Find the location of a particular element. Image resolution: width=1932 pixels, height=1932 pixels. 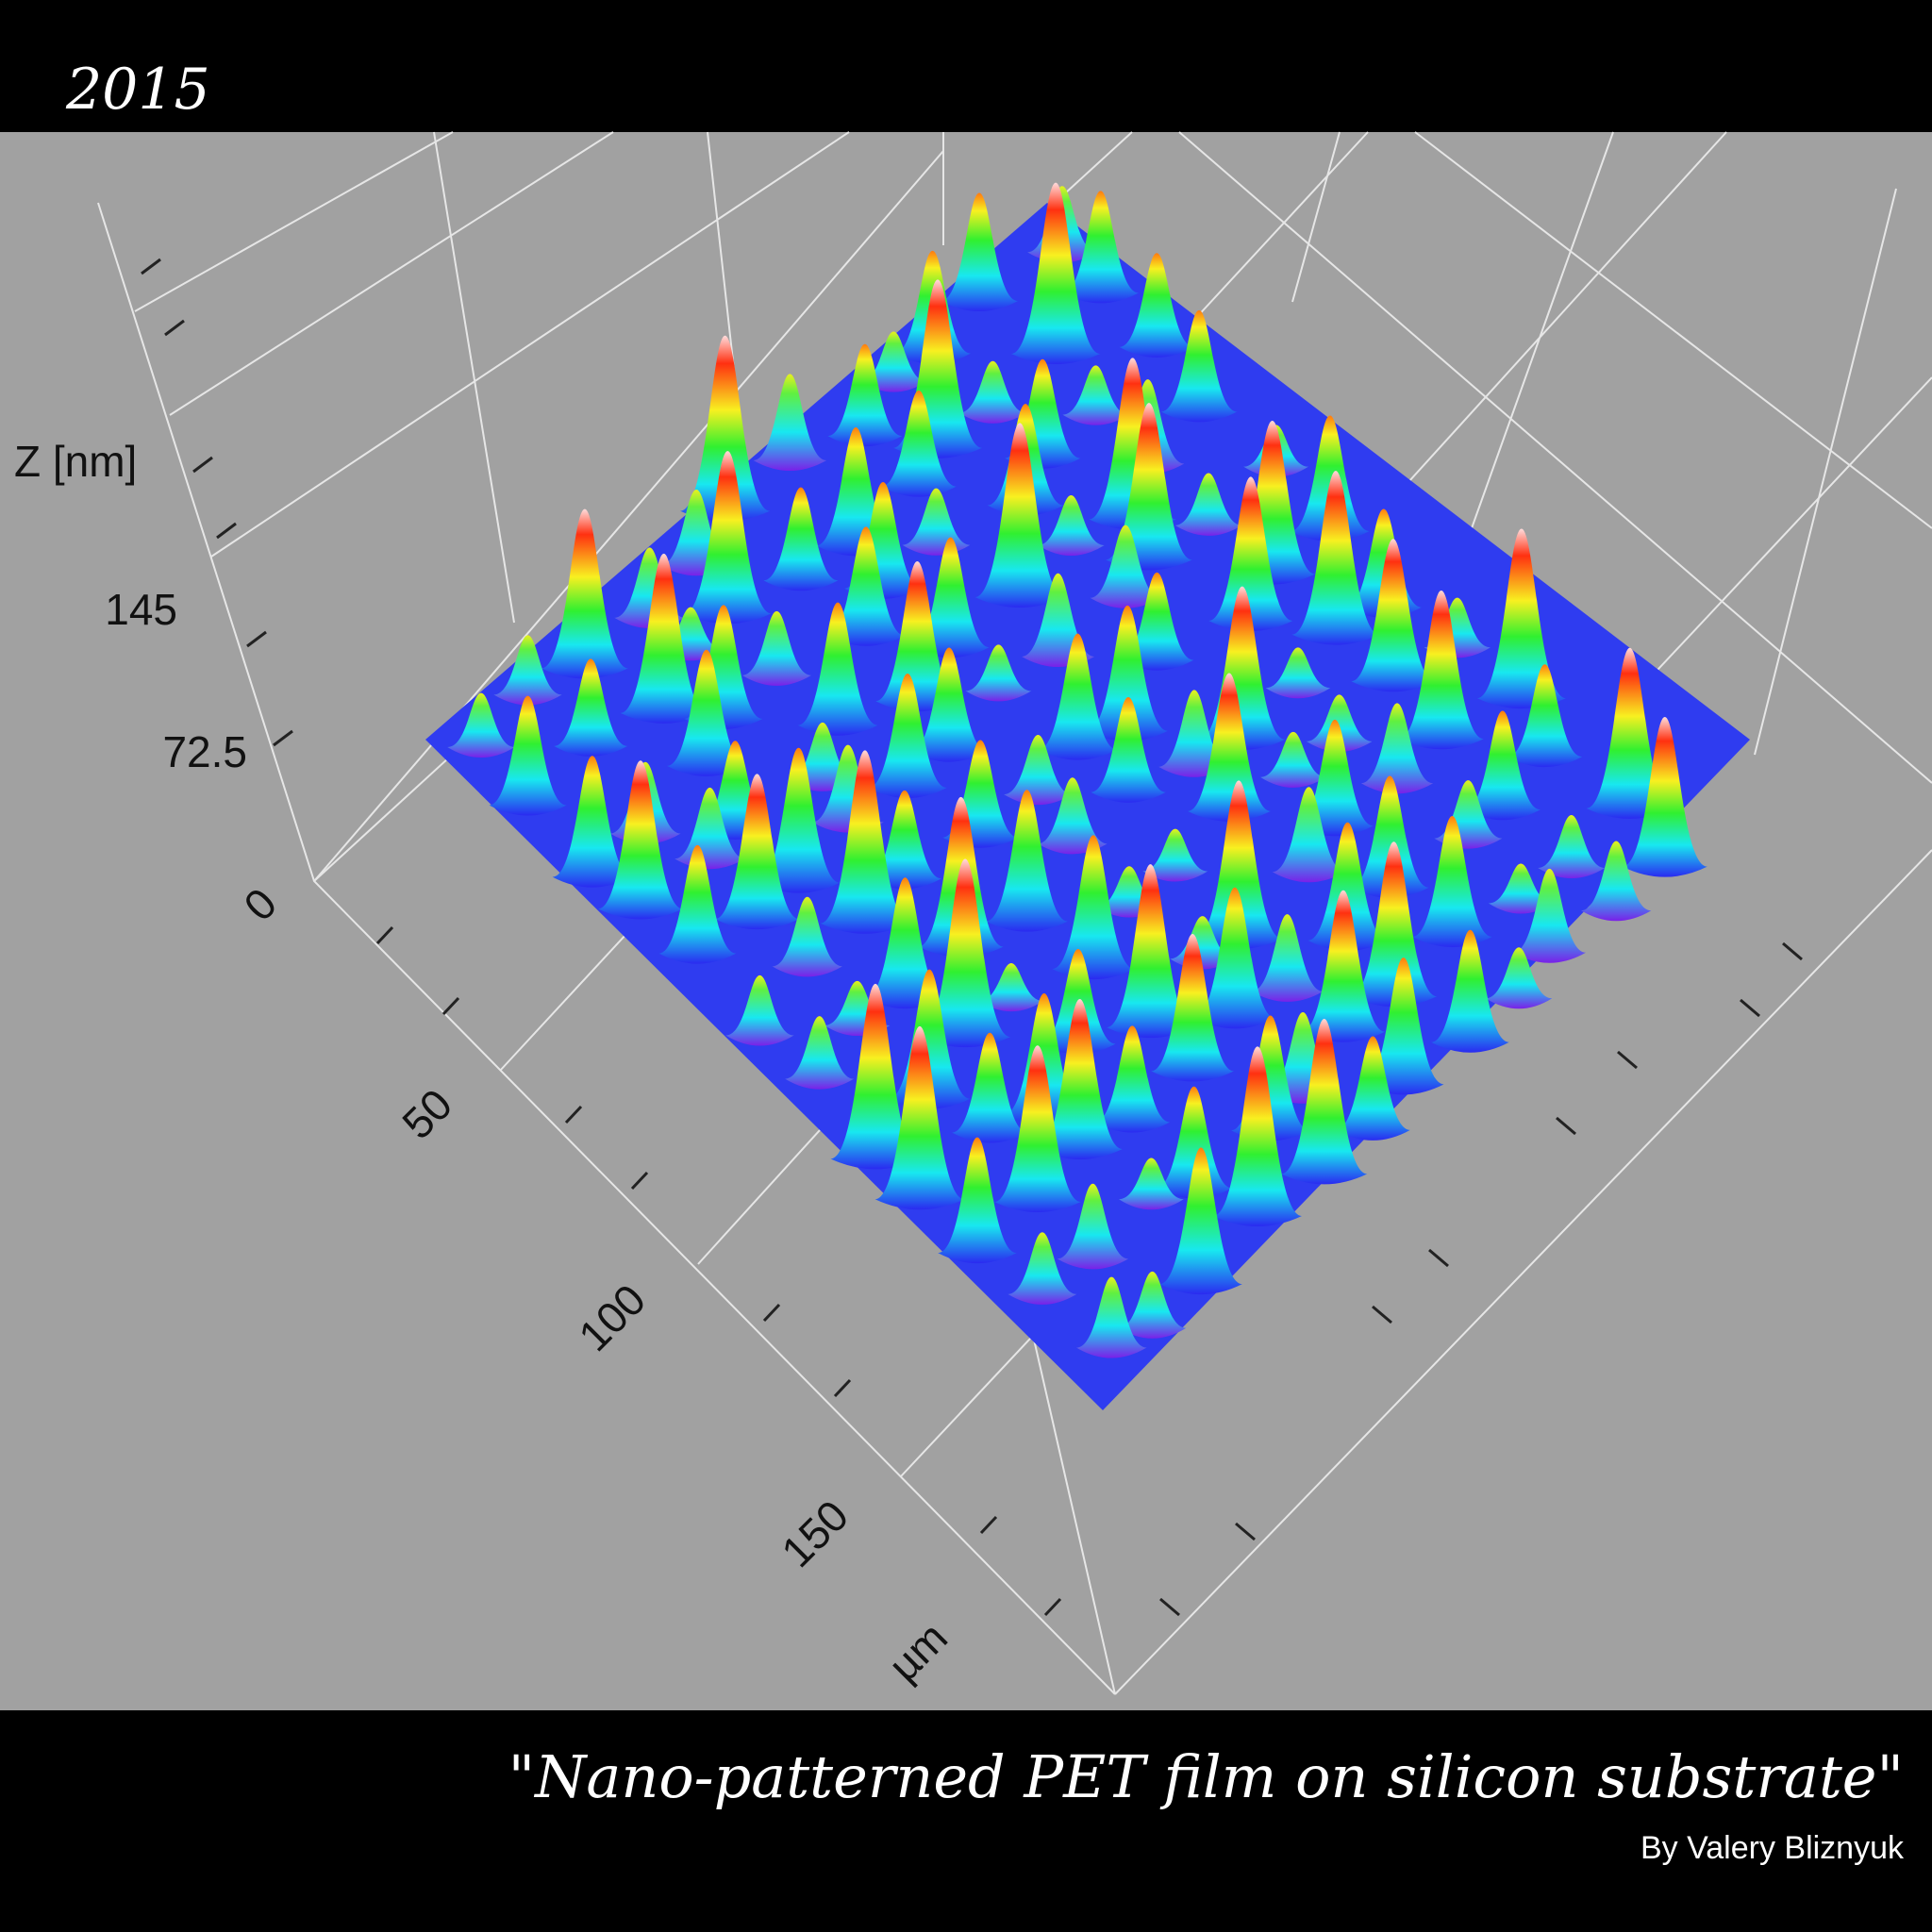

year: 2015 is located at coordinates (137, 90).